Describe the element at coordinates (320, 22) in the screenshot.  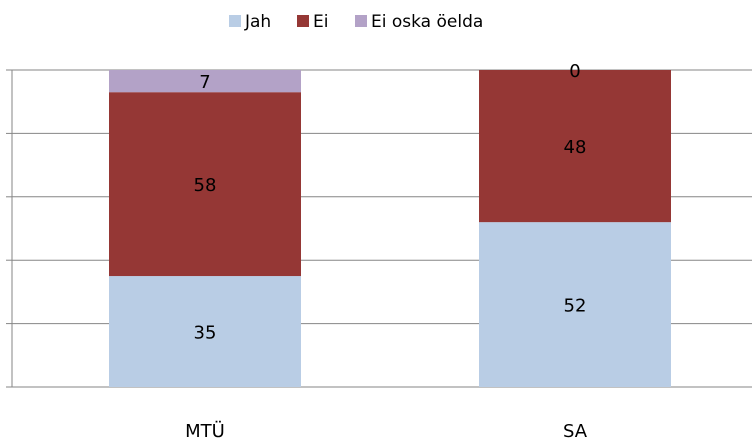
I see `legend-label: Ei` at that location.